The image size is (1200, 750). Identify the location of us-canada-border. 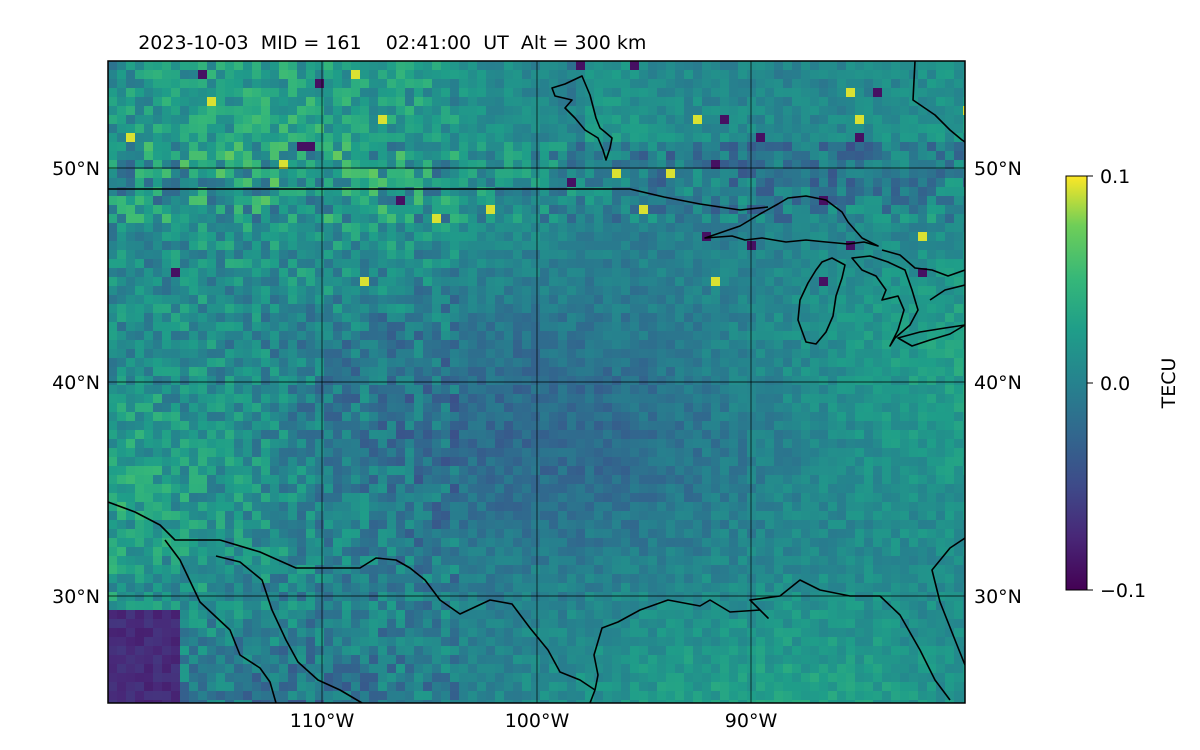
(438, 199).